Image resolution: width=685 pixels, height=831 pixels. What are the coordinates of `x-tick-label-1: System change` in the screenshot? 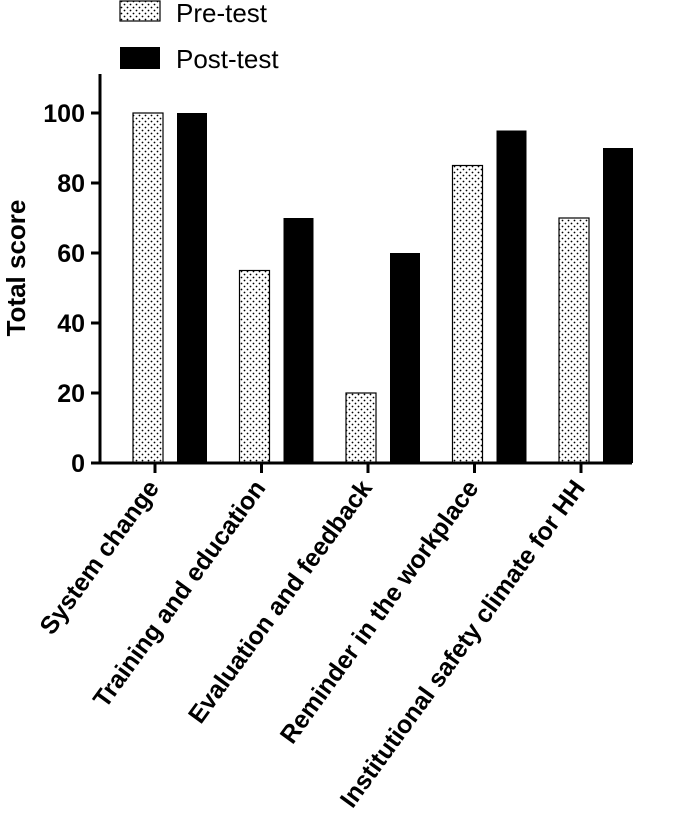 It's located at (99, 557).